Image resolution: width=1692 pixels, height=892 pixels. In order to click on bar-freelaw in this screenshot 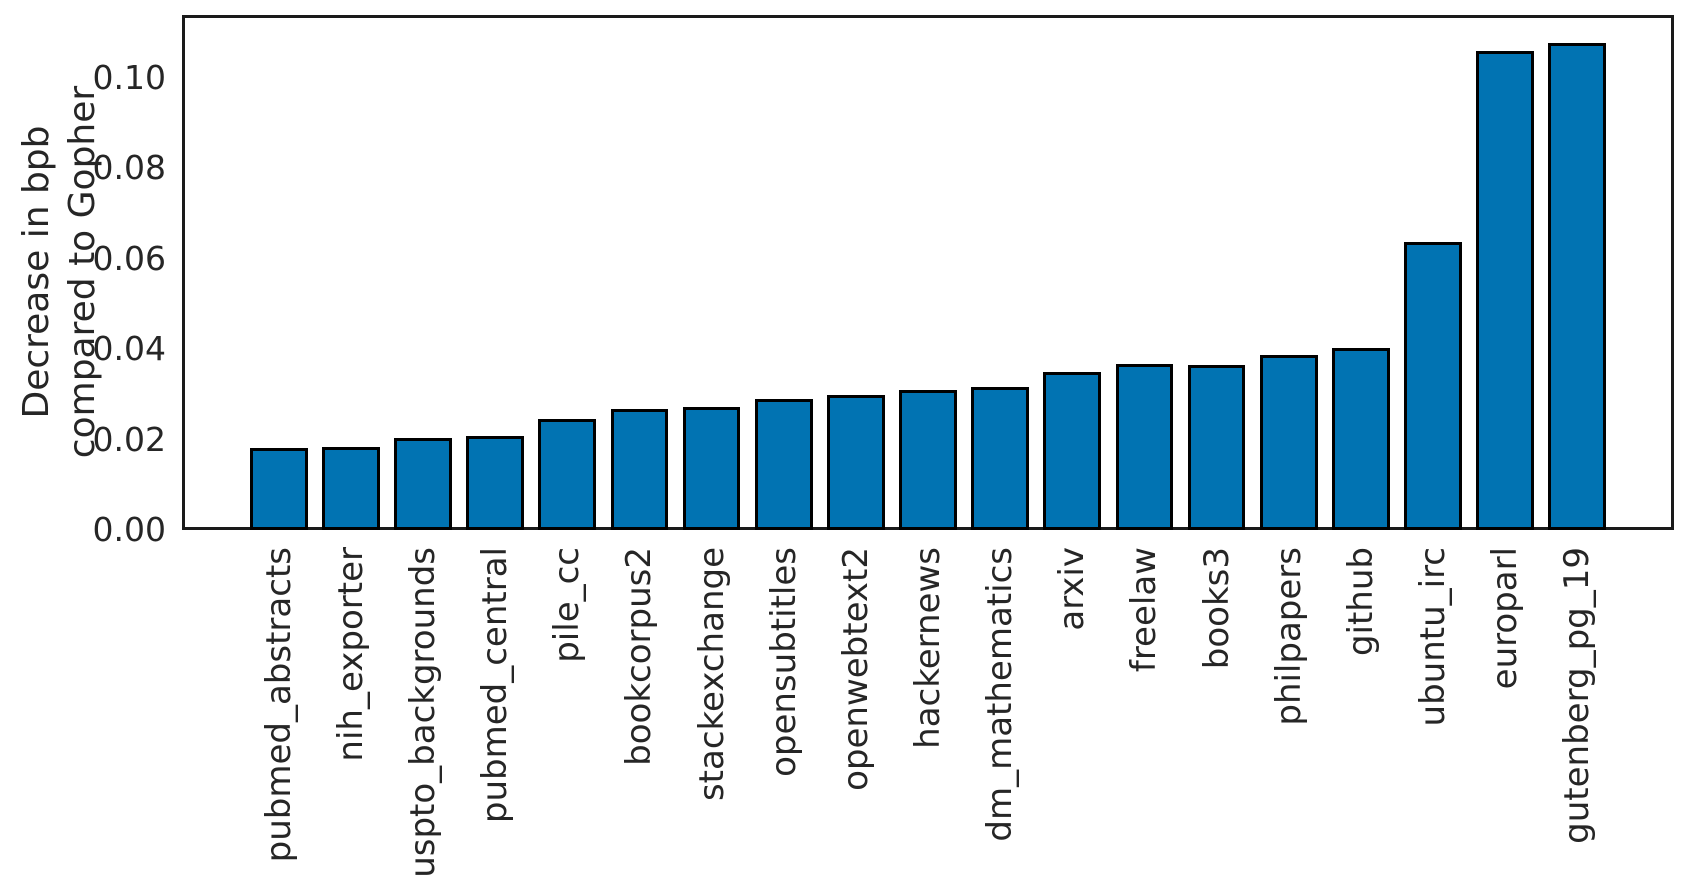, I will do `click(1144, 447)`.